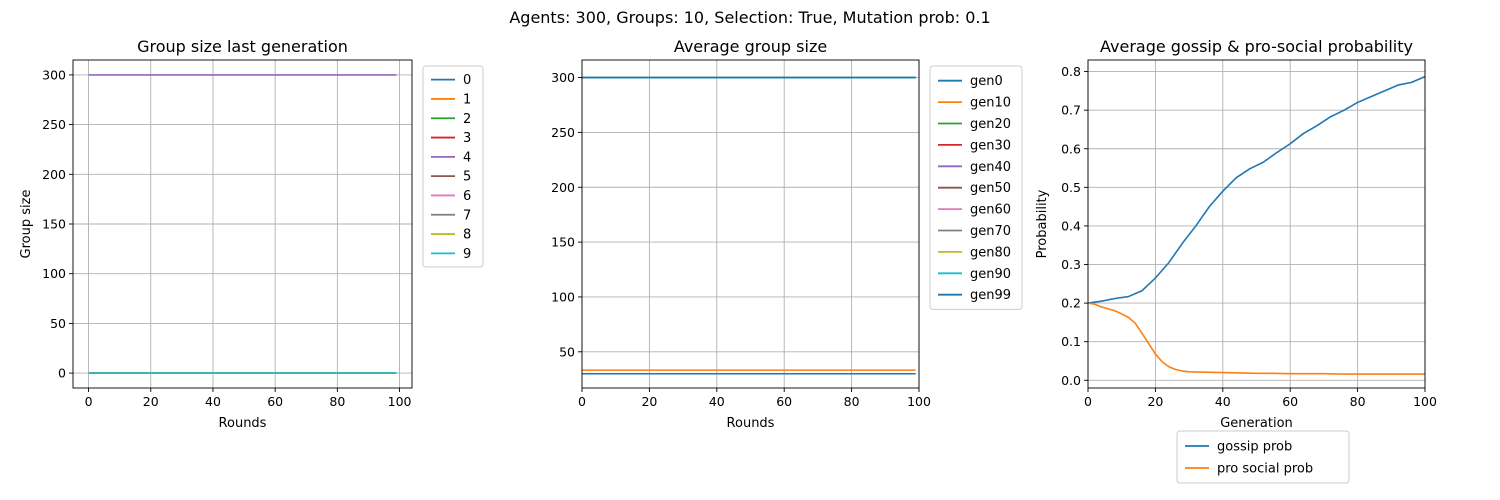 The width and height of the screenshot is (1500, 500). Describe the element at coordinates (1265, 469) in the screenshot. I see `legend-label: pro social prob` at that location.